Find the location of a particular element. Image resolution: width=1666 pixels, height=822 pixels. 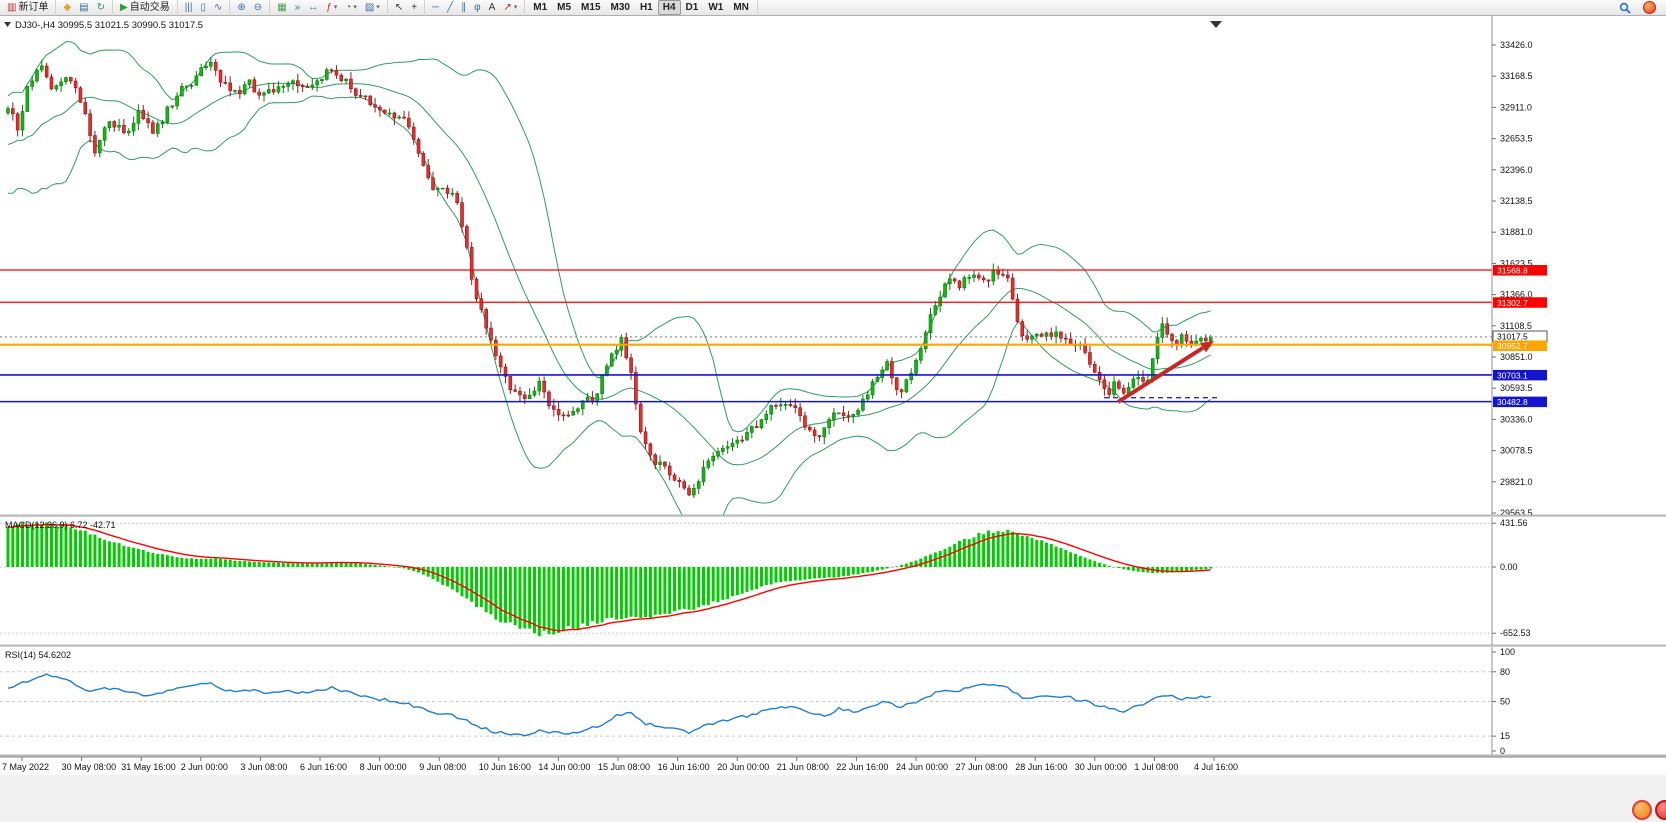

market-watch-button: ▤ is located at coordinates (83, 7).